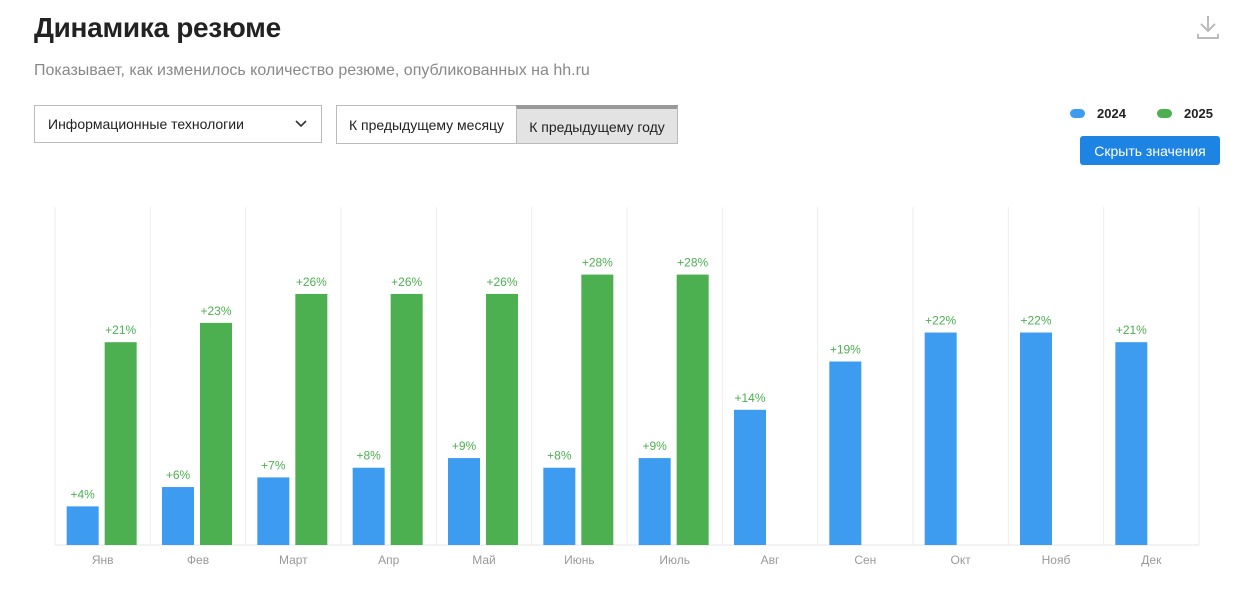 The height and width of the screenshot is (589, 1235). What do you see at coordinates (961, 560) in the screenshot?
I see `x-tick-label: Окт` at bounding box center [961, 560].